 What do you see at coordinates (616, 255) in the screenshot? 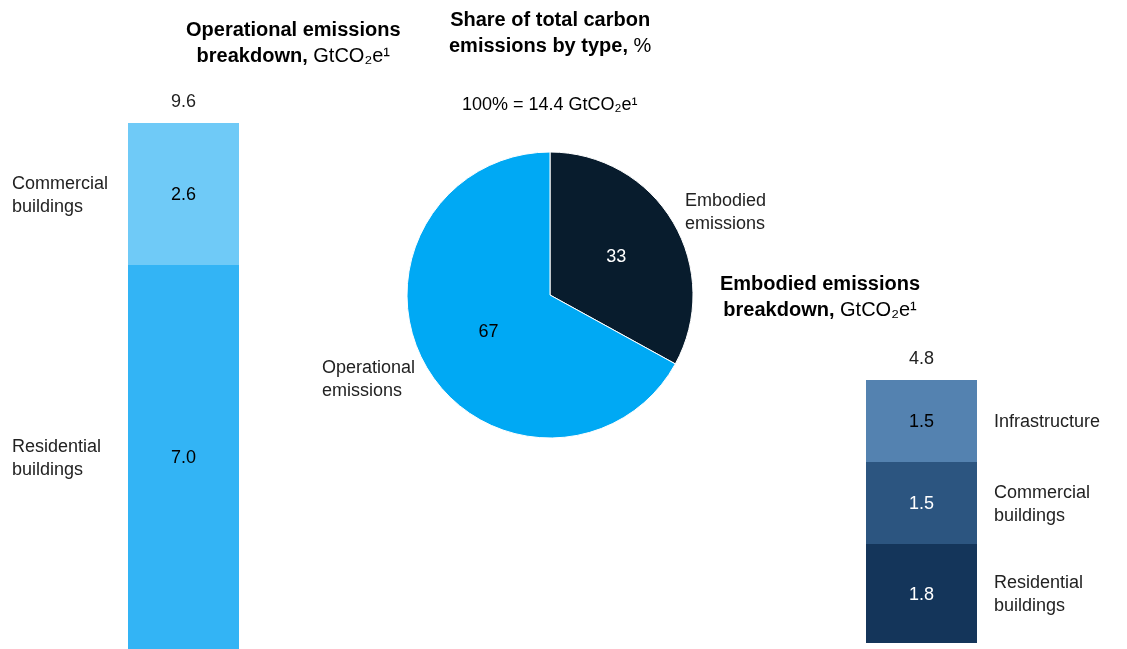
I see `data-label: 33` at bounding box center [616, 255].